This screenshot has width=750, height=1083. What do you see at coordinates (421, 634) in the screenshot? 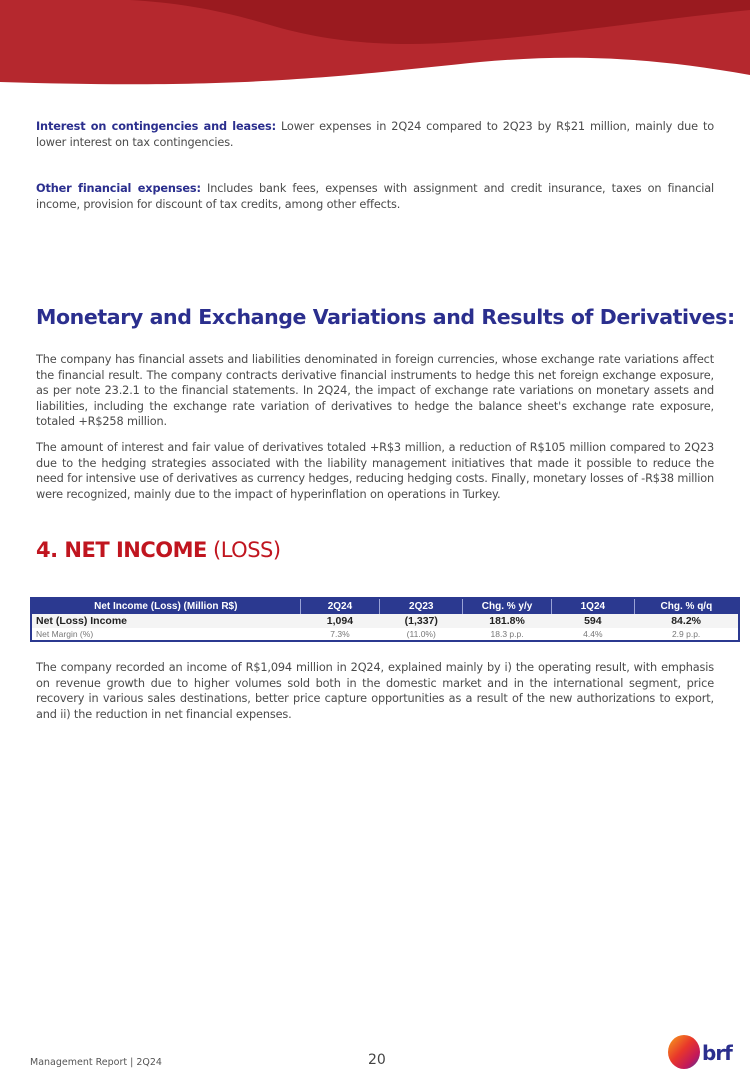
I see `table-cell: (11.0%)` at bounding box center [421, 634].